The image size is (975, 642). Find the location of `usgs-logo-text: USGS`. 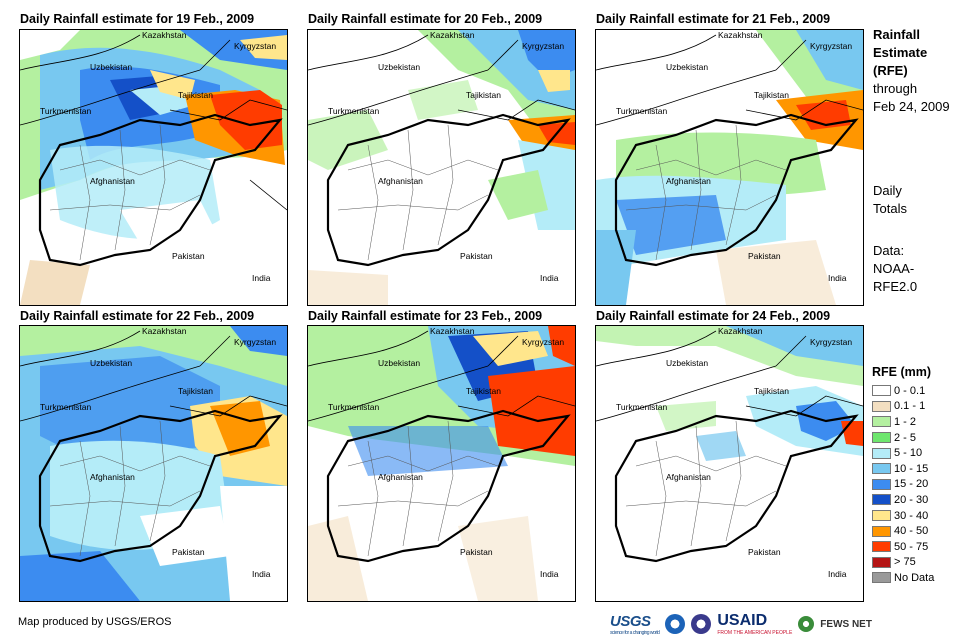

usgs-logo-text: USGS is located at coordinates (630, 621).